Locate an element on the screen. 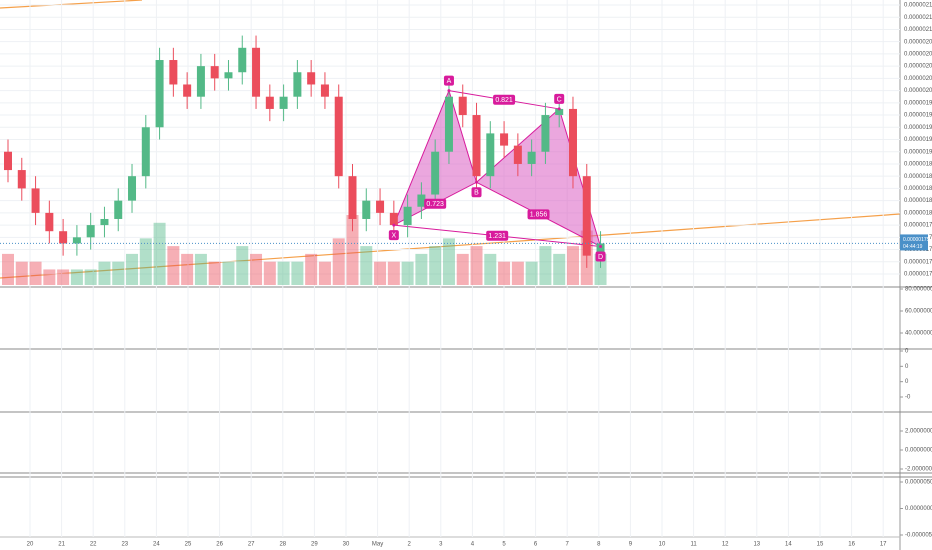 The image size is (932, 550). x-tick-label: 24 is located at coordinates (156, 545).